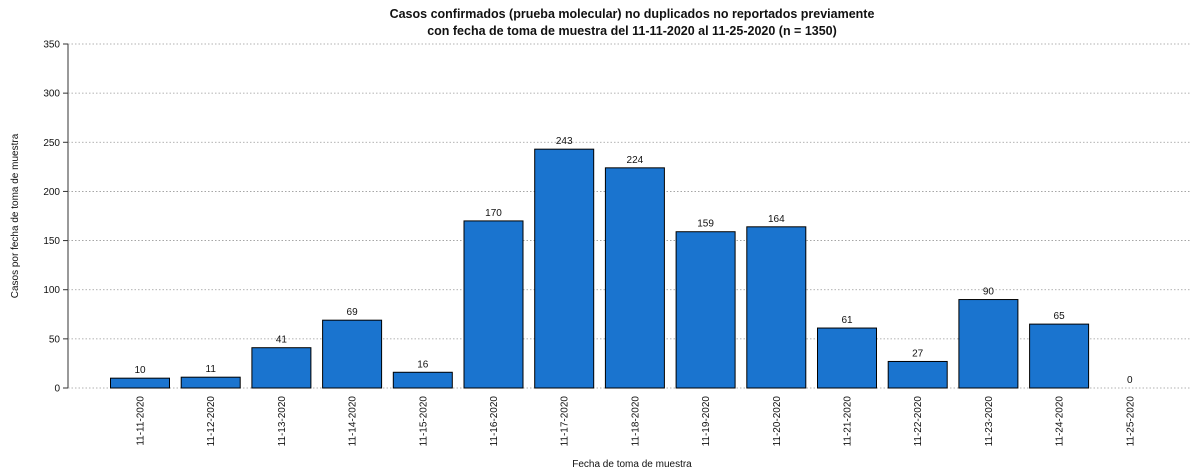 This screenshot has height=470, width=1194. What do you see at coordinates (635, 160) in the screenshot?
I see `value-label: 224` at bounding box center [635, 160].